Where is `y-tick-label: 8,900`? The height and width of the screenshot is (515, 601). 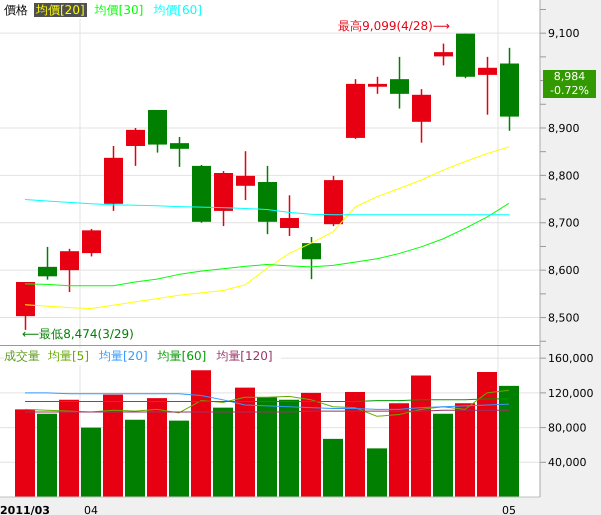
y-tick-label: 8,900 is located at coordinates (564, 128).